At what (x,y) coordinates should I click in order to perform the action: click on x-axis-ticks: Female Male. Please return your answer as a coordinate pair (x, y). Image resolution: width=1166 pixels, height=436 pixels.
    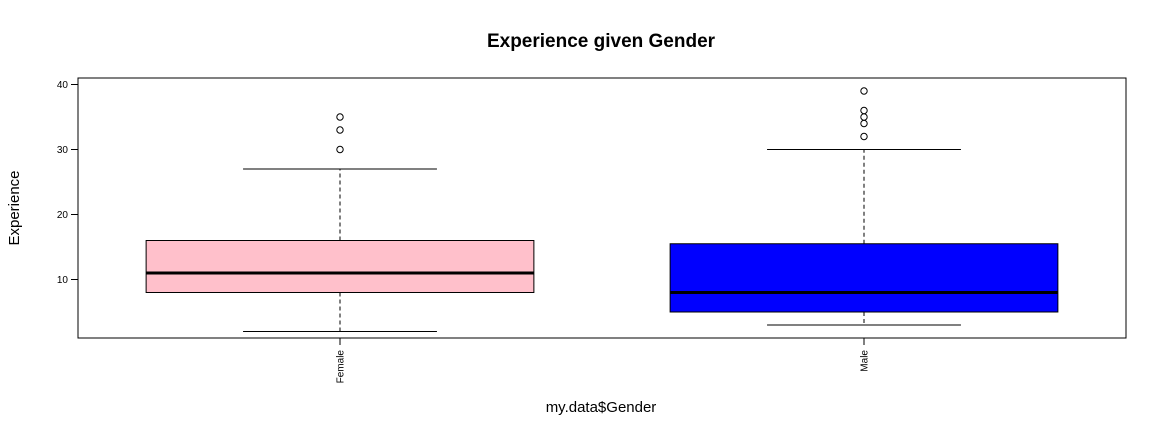
    Looking at the image, I should click on (603, 360).